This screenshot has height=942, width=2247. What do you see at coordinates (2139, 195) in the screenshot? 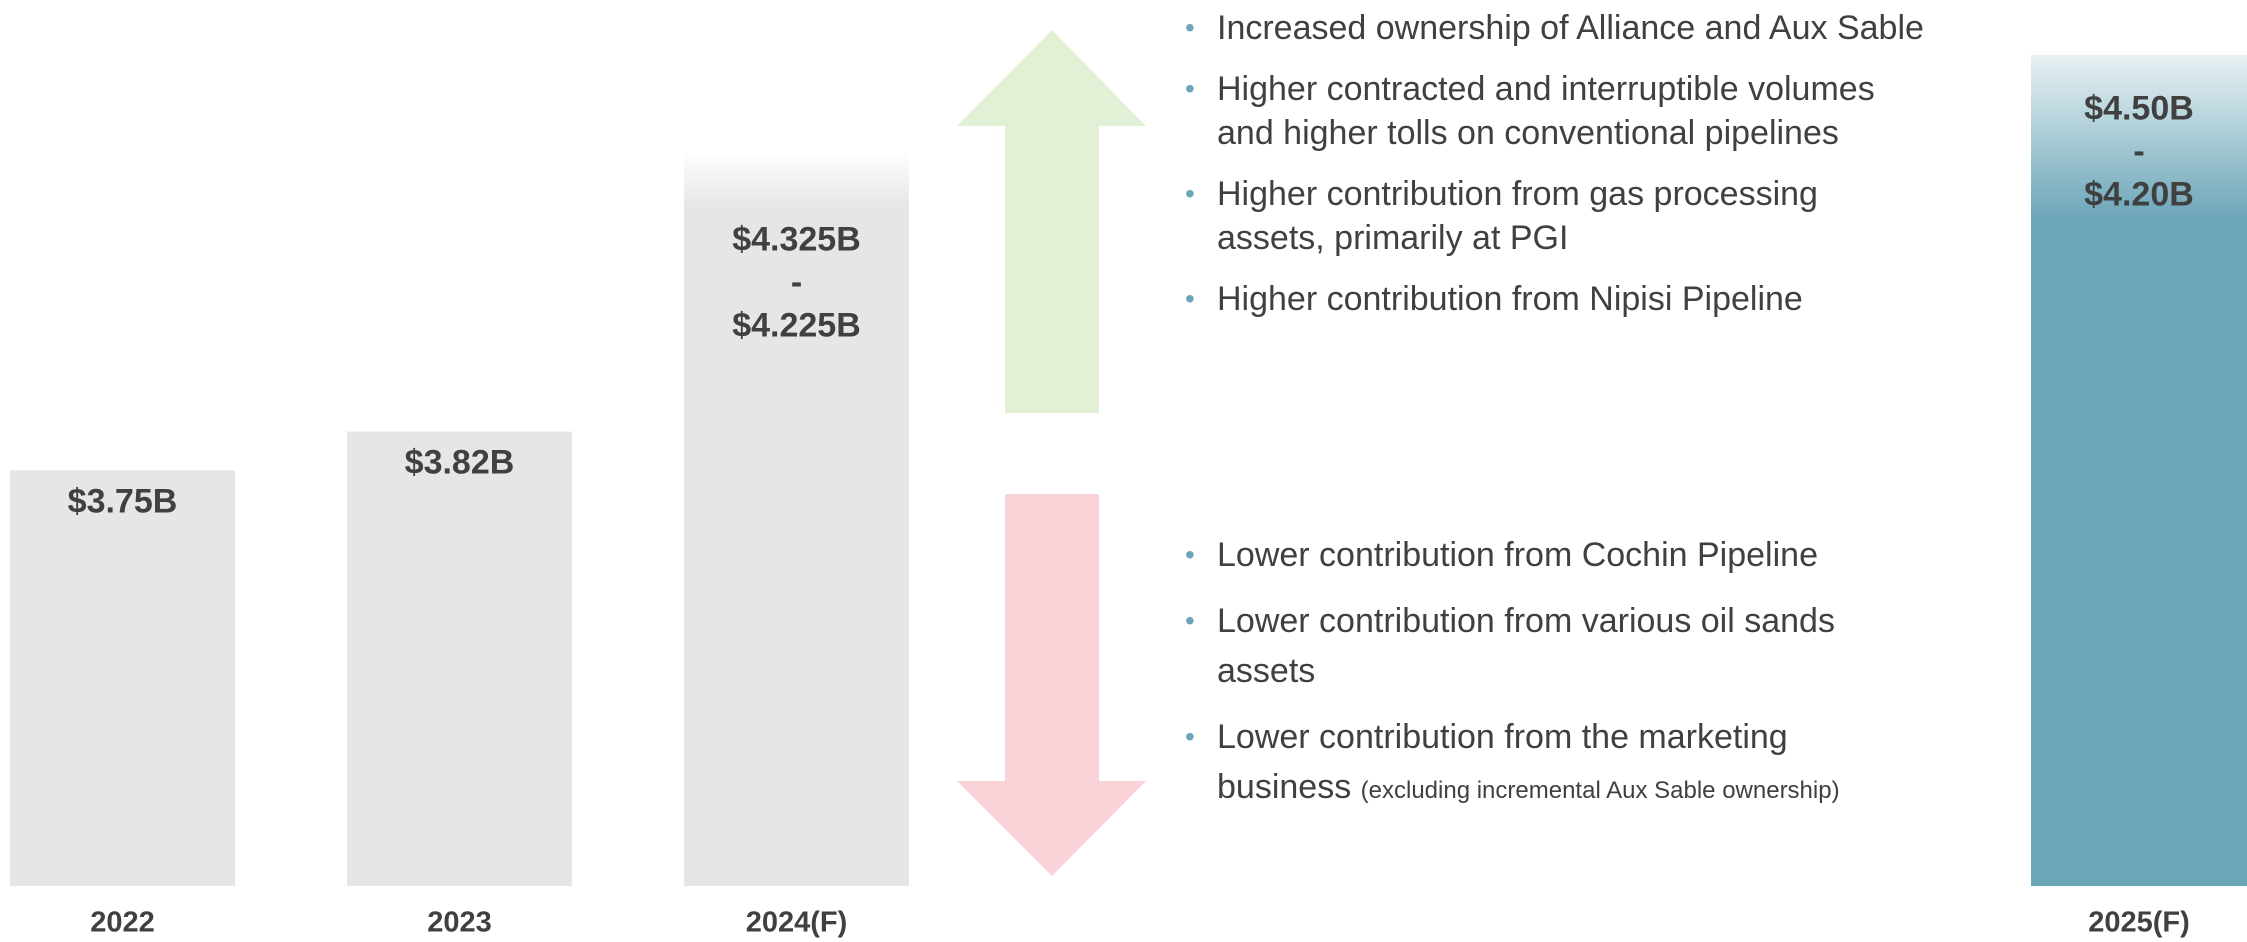
I see `low-label: $4.20B` at bounding box center [2139, 195].